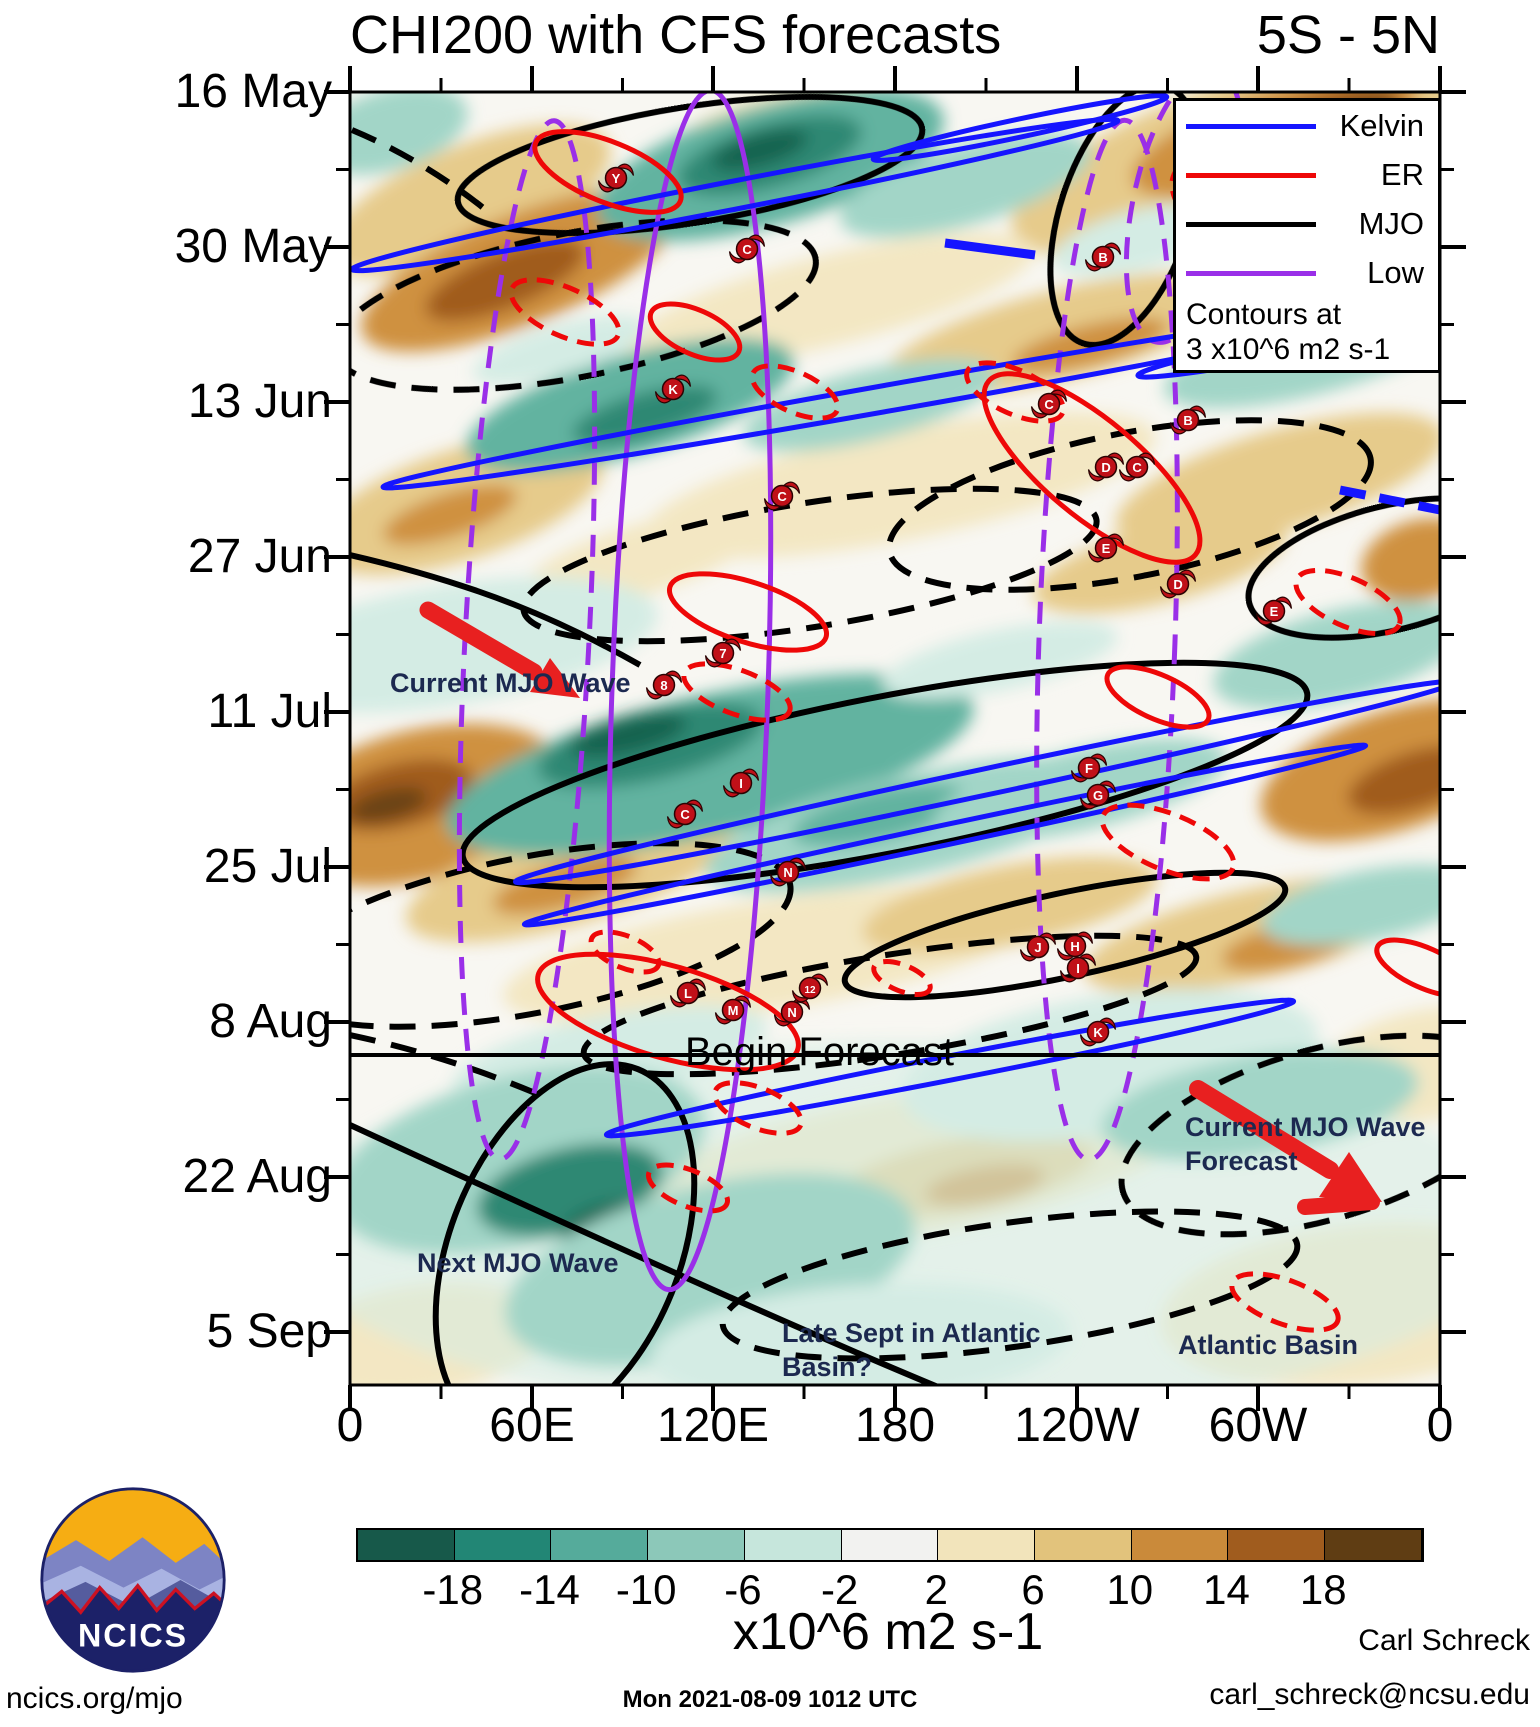 The width and height of the screenshot is (1540, 1727). Describe the element at coordinates (911, 1333) in the screenshot. I see `annotation-late-sept-line1: Late Sept in Atlantic` at that location.